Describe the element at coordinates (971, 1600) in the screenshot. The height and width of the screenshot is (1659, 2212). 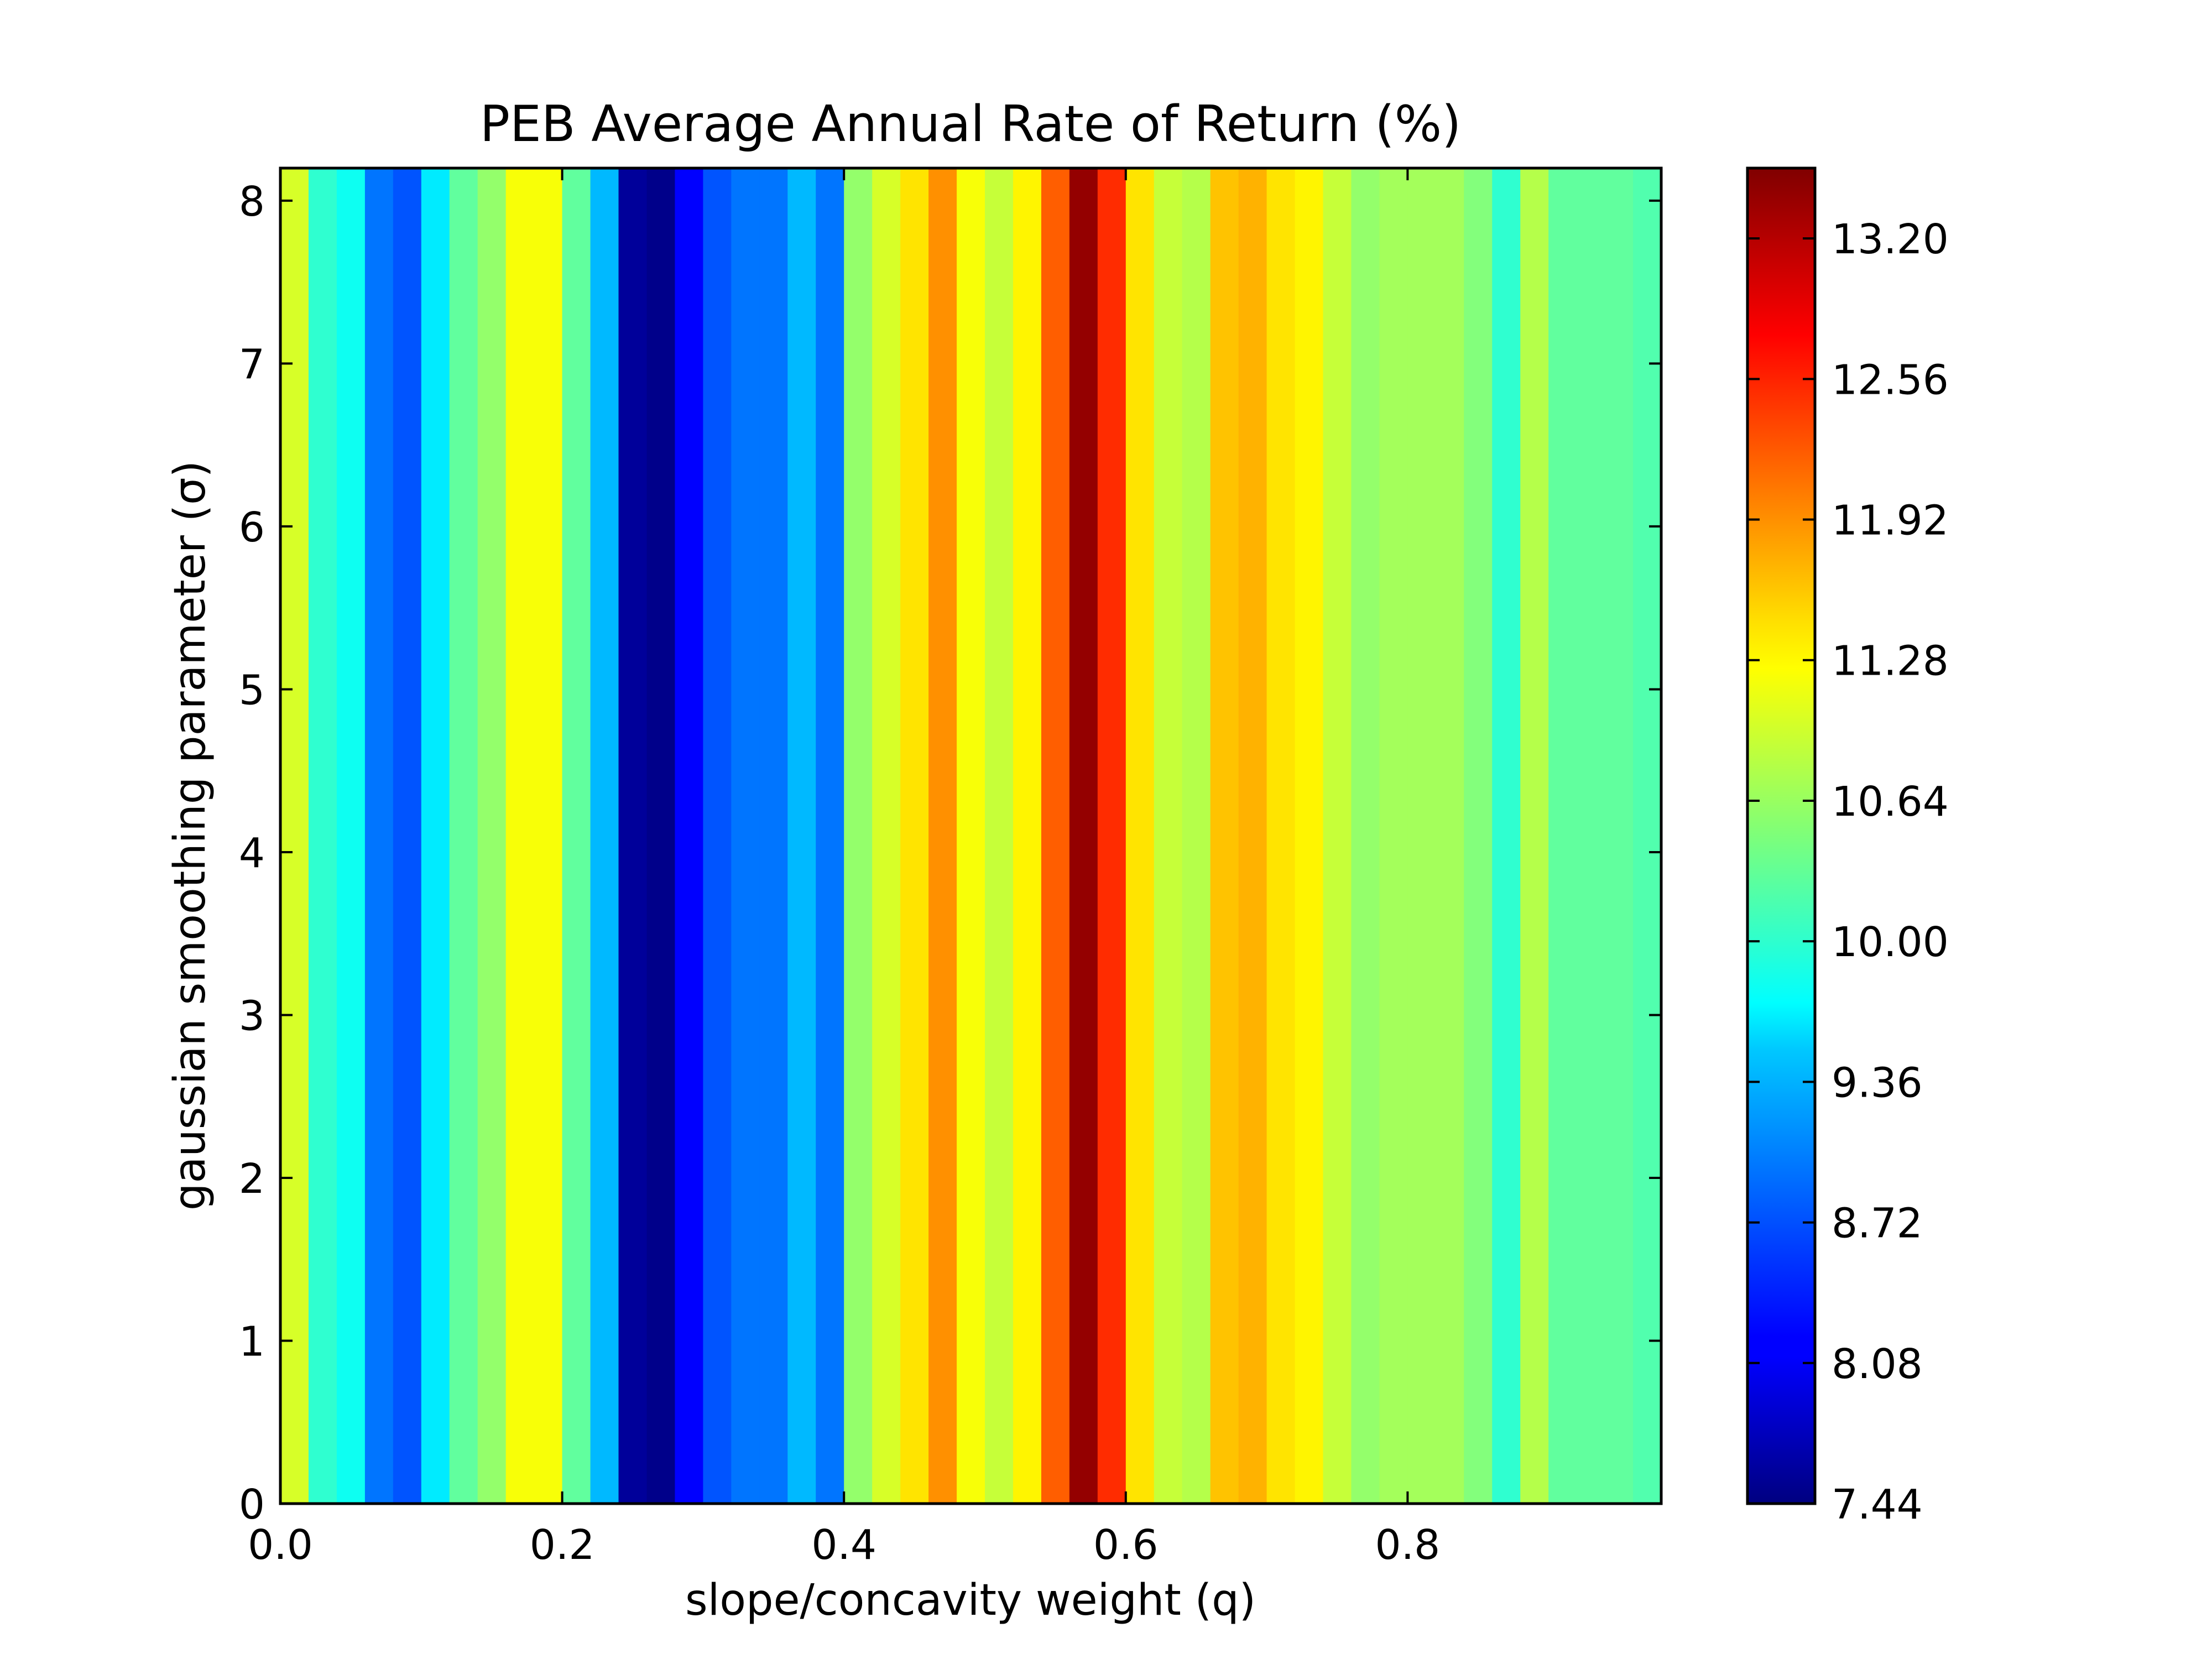
I see `x-axis-label: slope/concavity weight (q)` at that location.